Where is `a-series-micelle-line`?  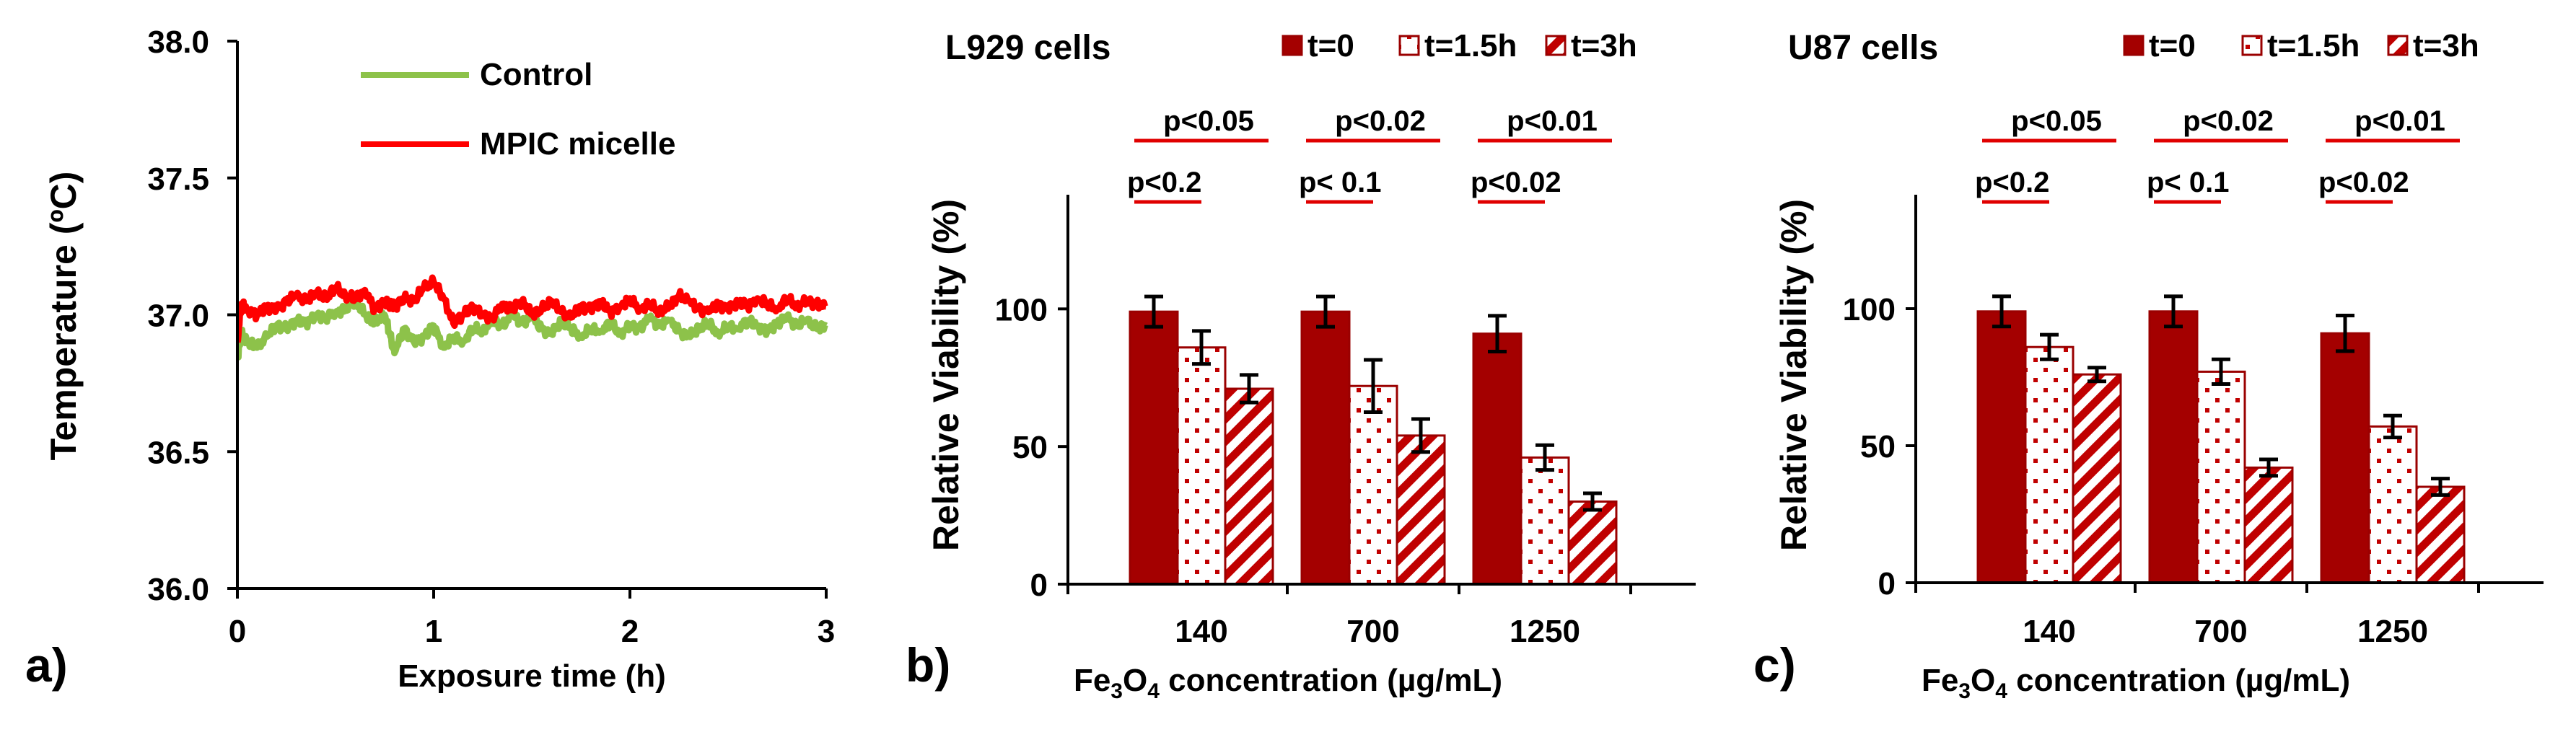
a-series-micelle-line is located at coordinates (532, 309).